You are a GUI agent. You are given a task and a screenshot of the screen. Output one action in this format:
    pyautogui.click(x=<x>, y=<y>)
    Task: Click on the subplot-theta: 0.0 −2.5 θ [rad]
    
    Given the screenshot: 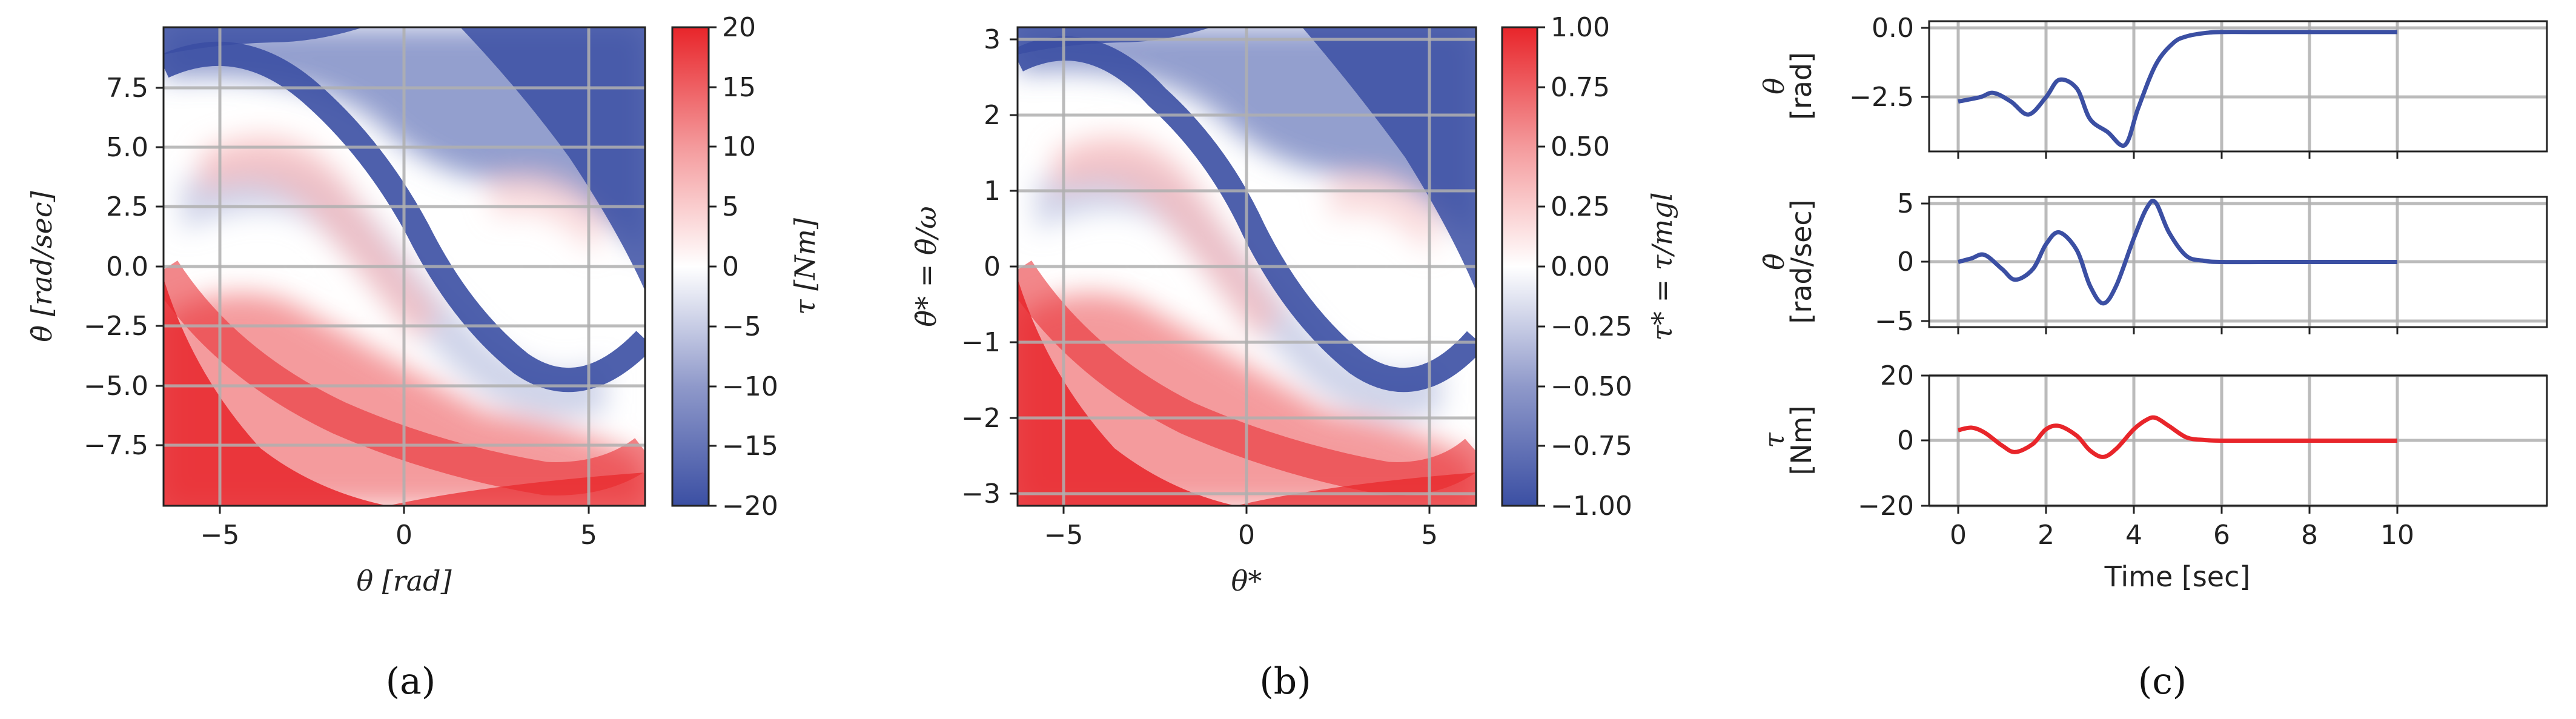 What is the action you would take?
    pyautogui.click(x=2153, y=86)
    